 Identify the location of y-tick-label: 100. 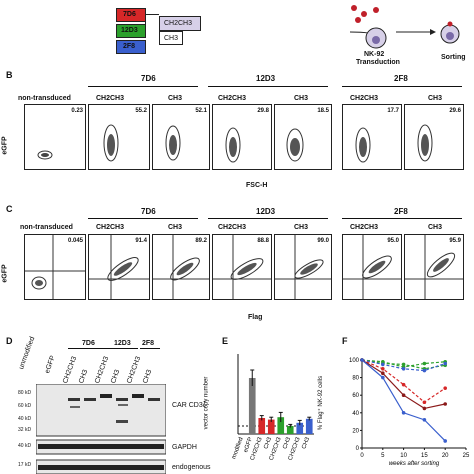
(354, 361).